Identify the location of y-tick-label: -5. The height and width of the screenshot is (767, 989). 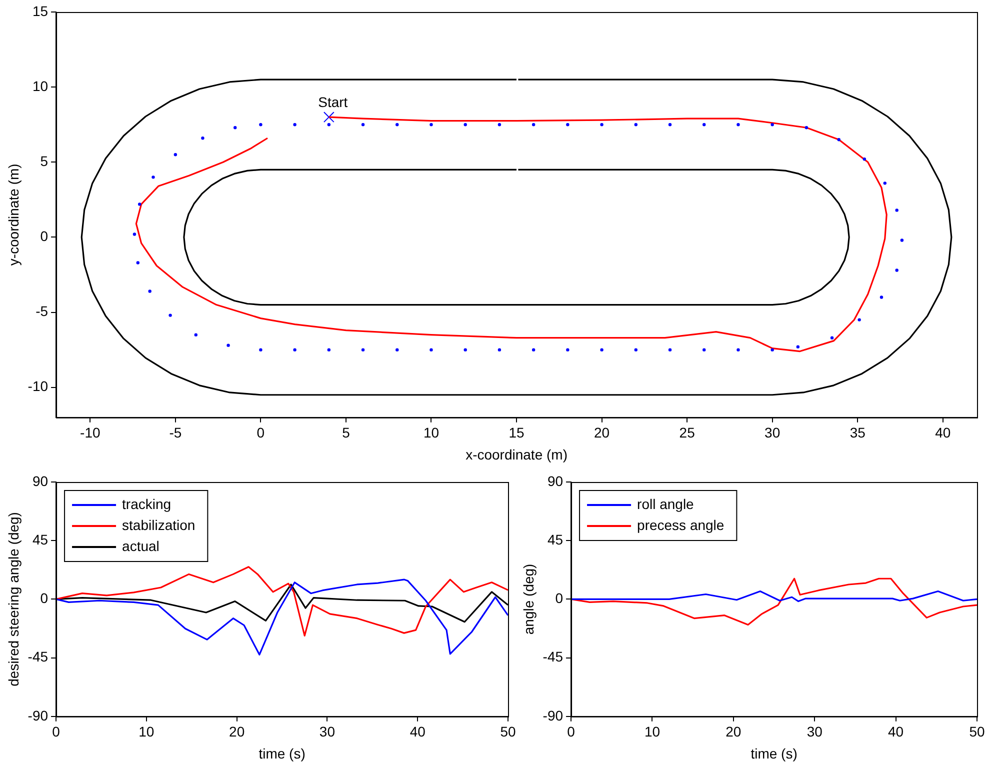
(42, 311).